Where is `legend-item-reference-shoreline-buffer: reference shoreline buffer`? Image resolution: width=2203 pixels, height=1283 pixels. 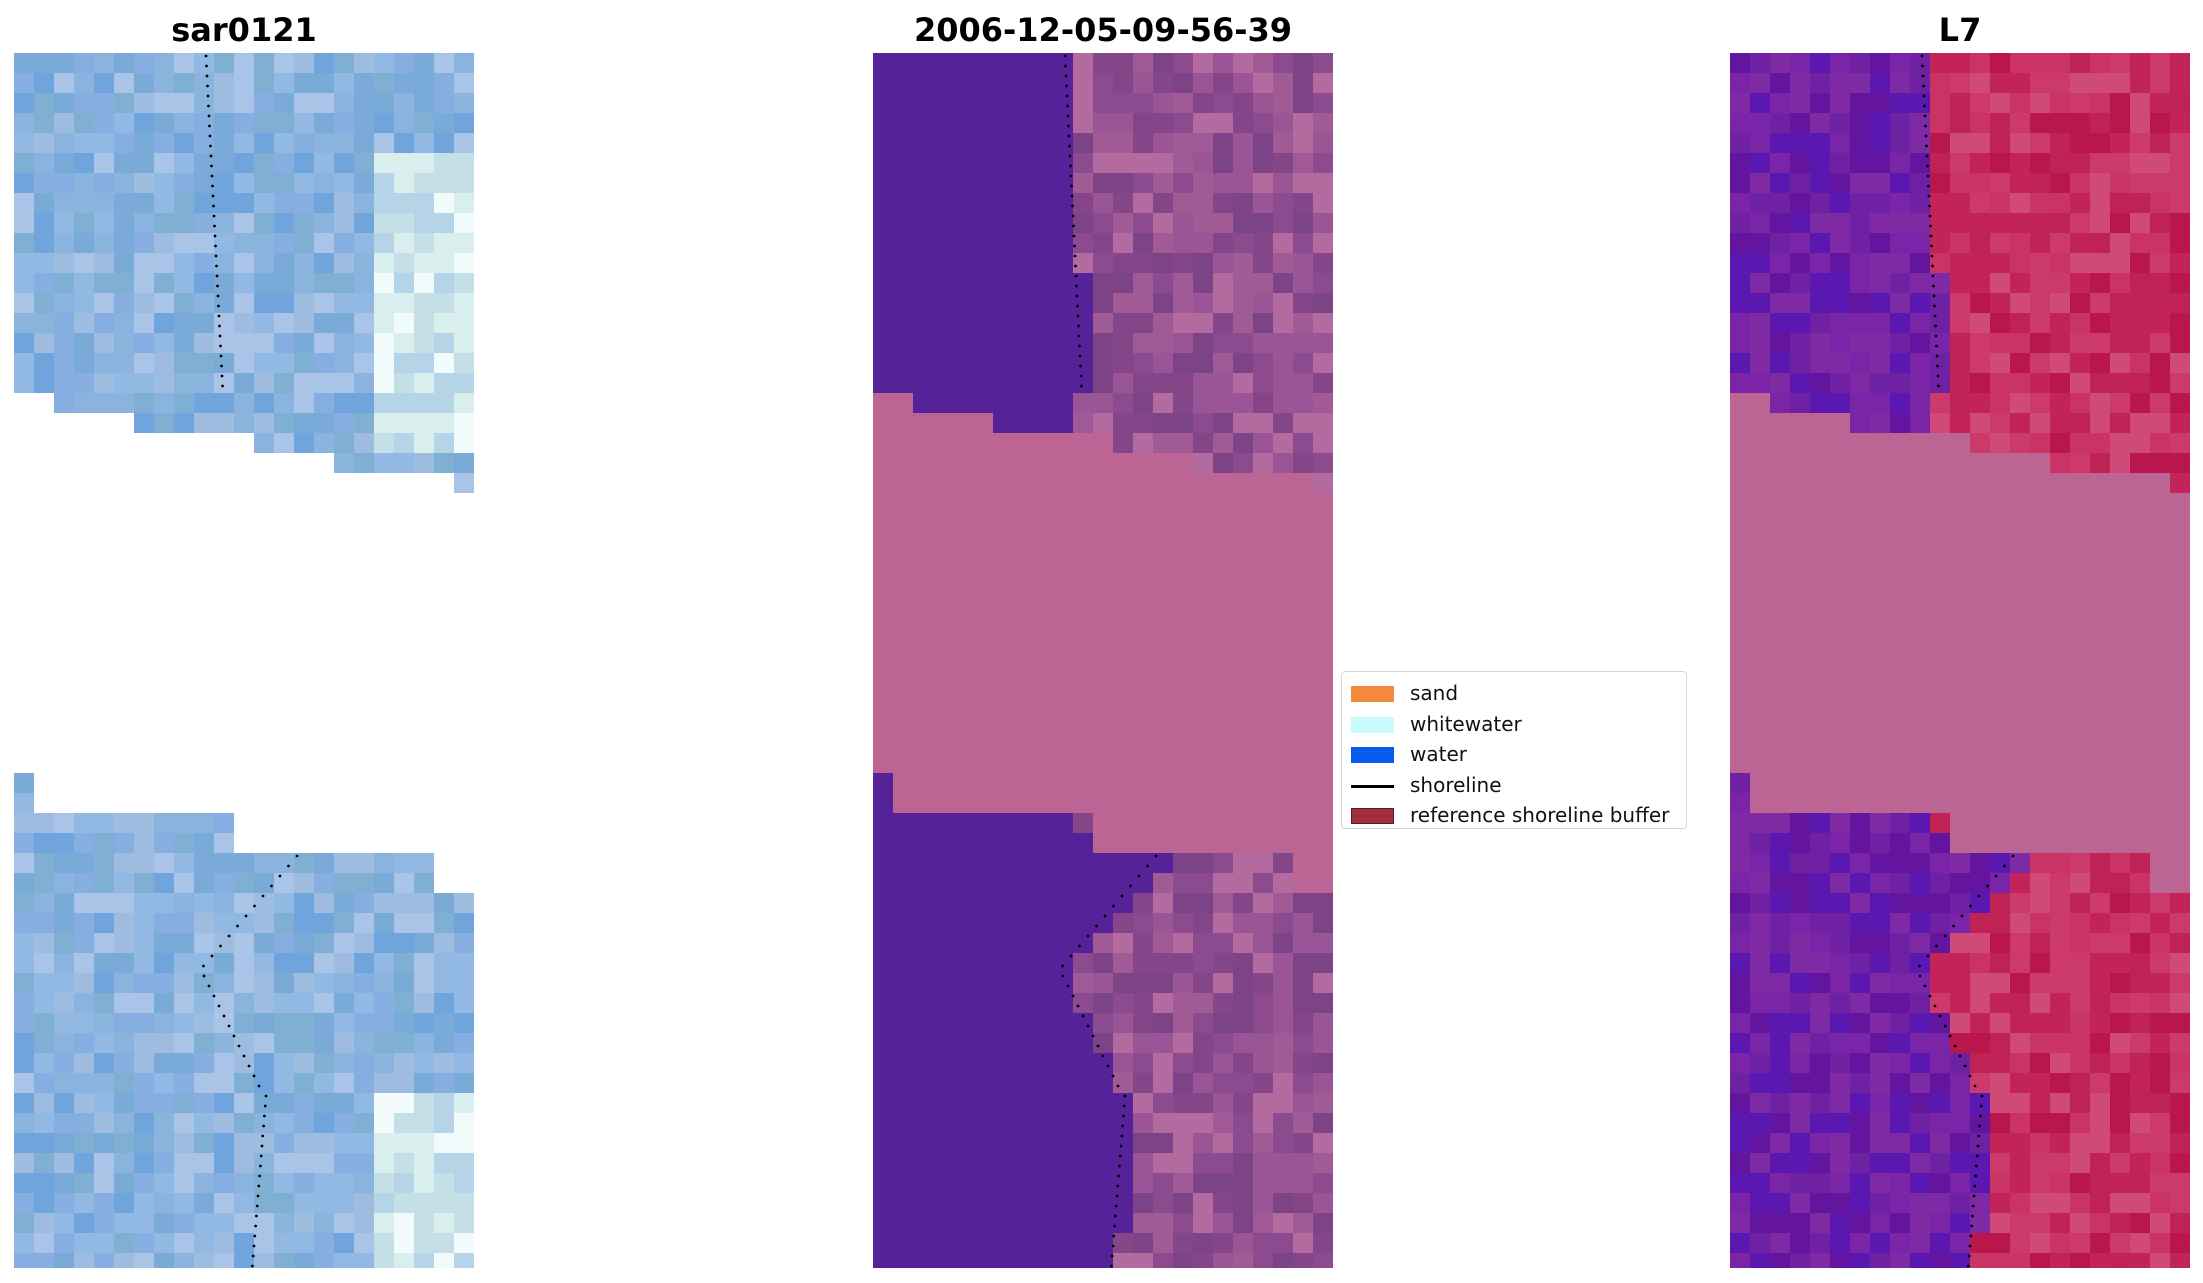
legend-item-reference-shoreline-buffer: reference shoreline buffer is located at coordinates (1514, 815).